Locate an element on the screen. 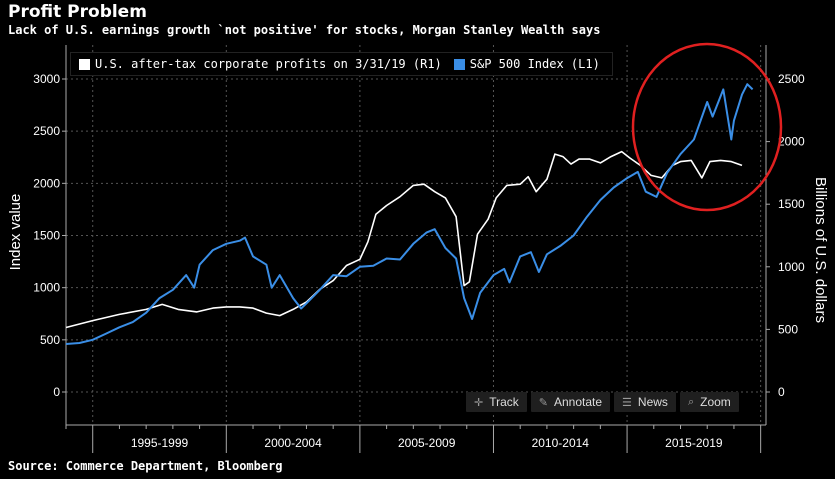 This screenshot has width=835, height=479. source-note: Source: Commerce Department, Bloomberg is located at coordinates (145, 466).